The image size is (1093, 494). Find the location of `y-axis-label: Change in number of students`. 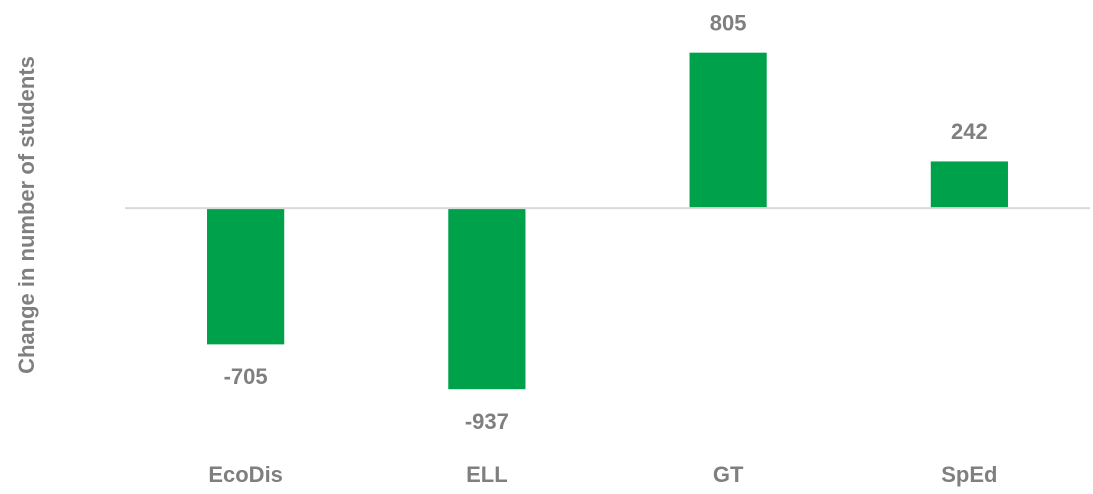

y-axis-label: Change in number of students is located at coordinates (26, 215).